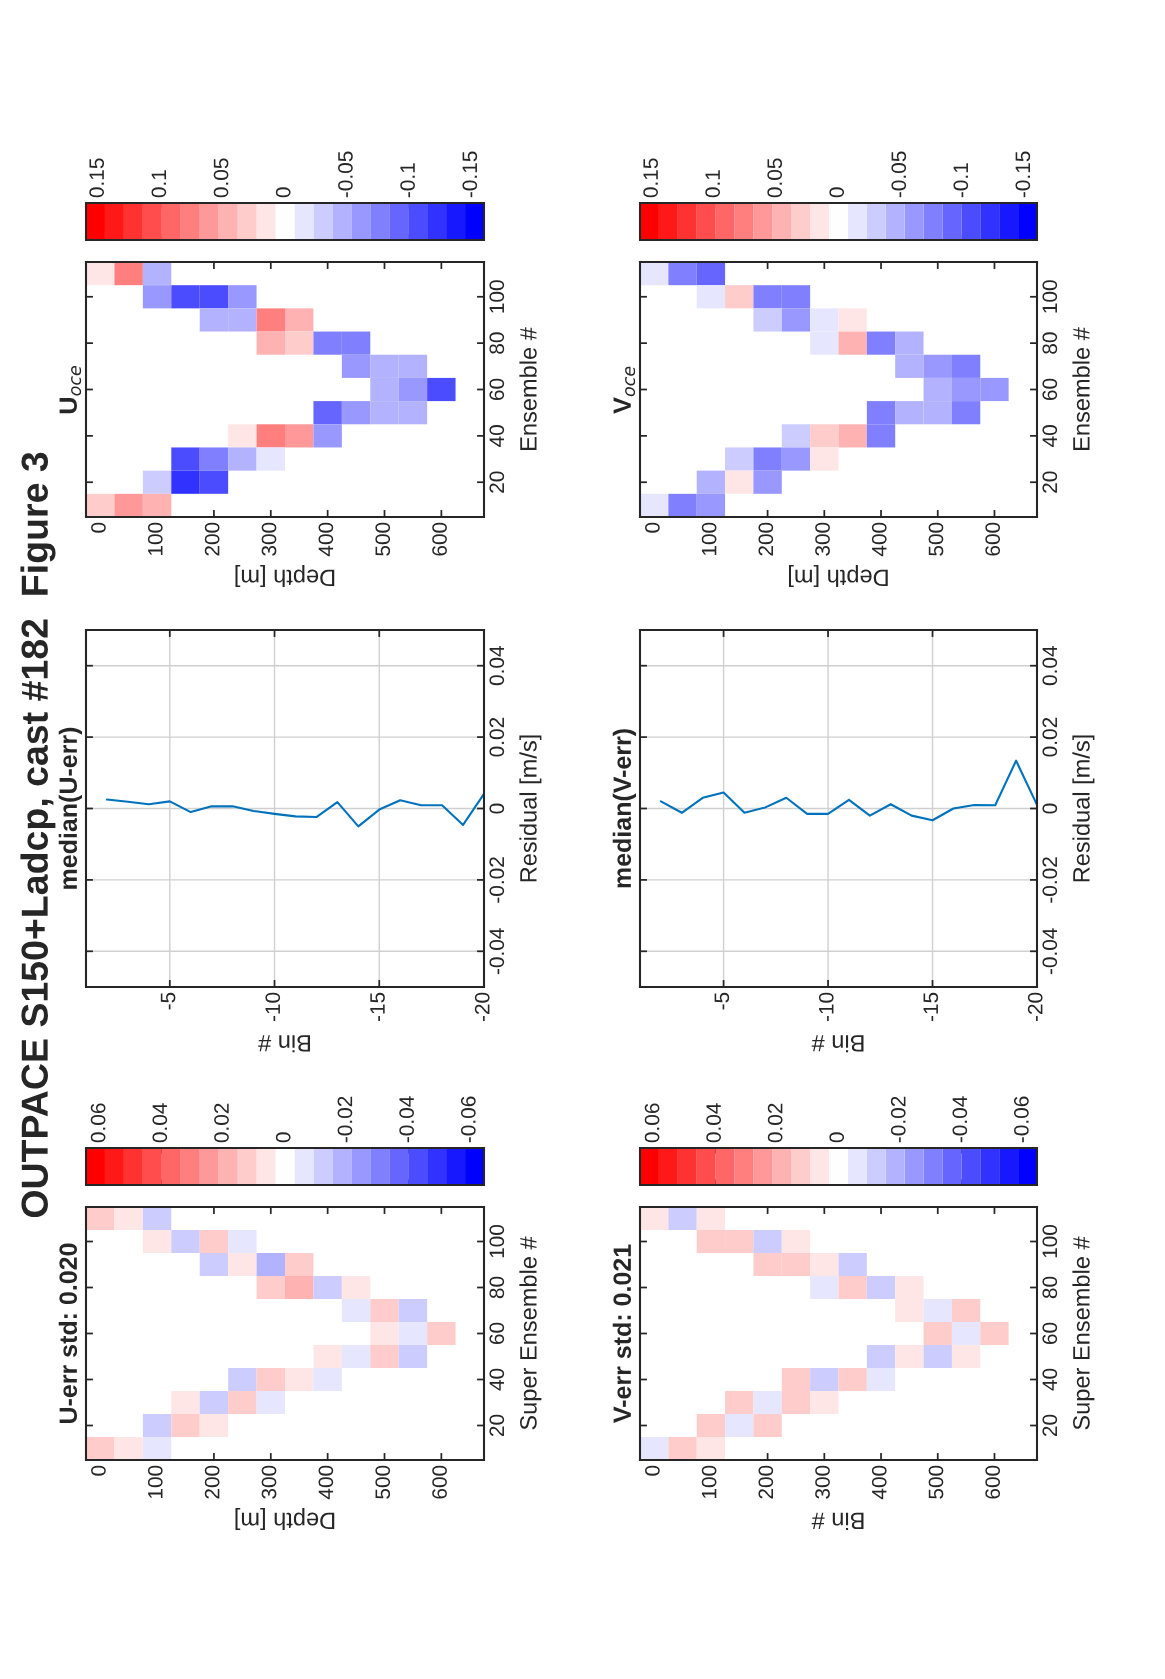 The image size is (1165, 1679). What do you see at coordinates (68, 1333) in the screenshot?
I see `text: U-err std: 0.020` at bounding box center [68, 1333].